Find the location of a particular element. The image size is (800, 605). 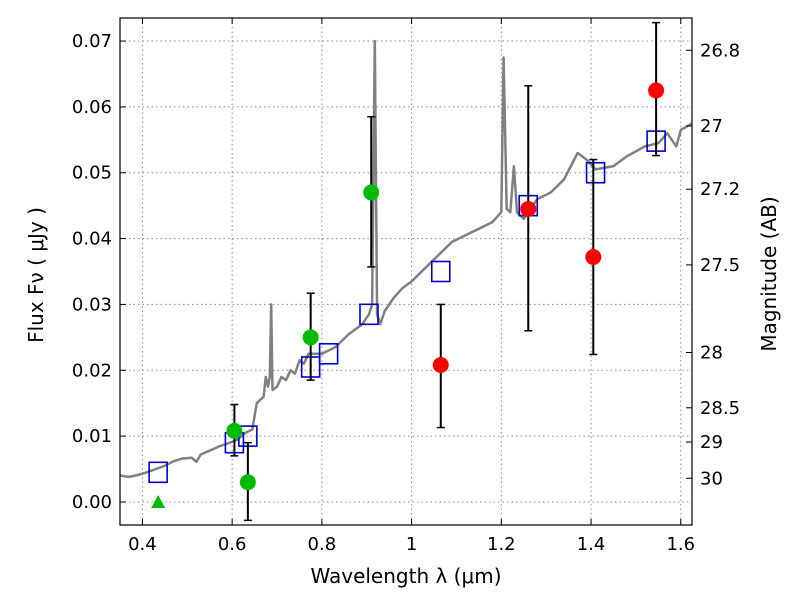

magnitude-tick-label: 29 is located at coordinates (711, 442).